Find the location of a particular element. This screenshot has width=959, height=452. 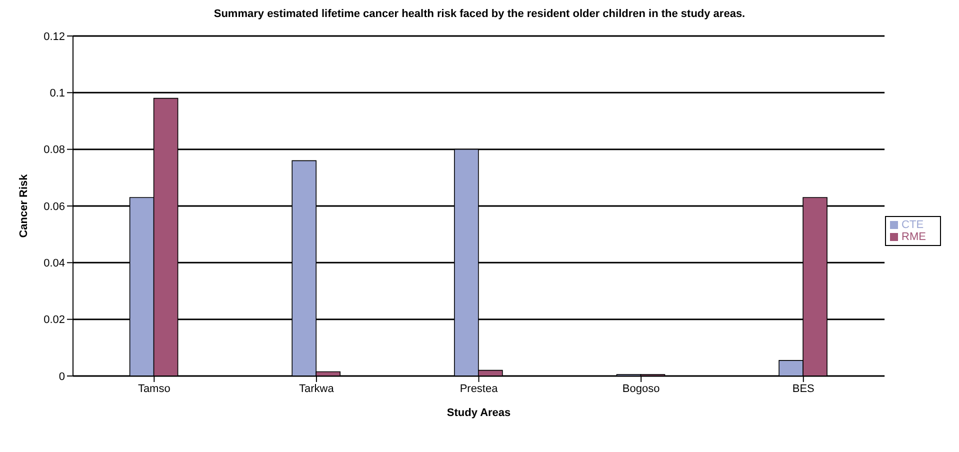

x-axis-title: Study Areas is located at coordinates (478, 413).